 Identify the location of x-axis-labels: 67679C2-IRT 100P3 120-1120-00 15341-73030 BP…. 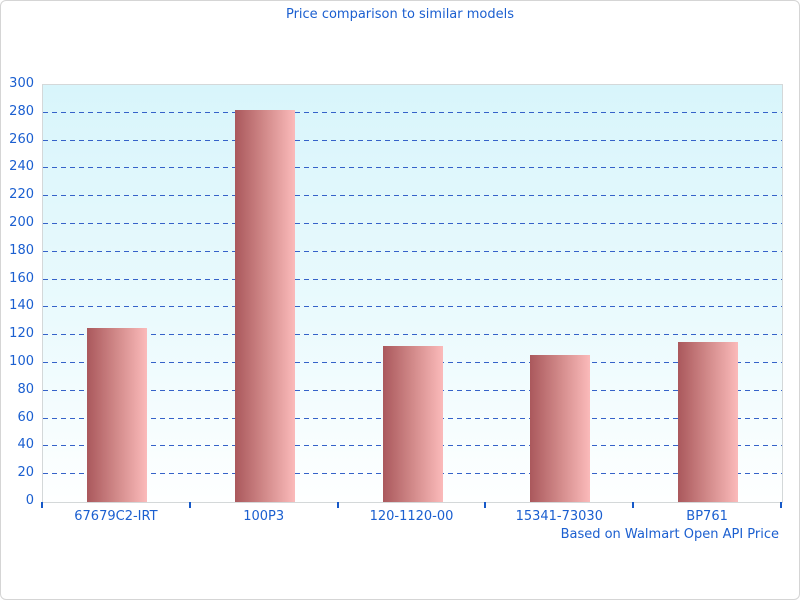
(411, 518).